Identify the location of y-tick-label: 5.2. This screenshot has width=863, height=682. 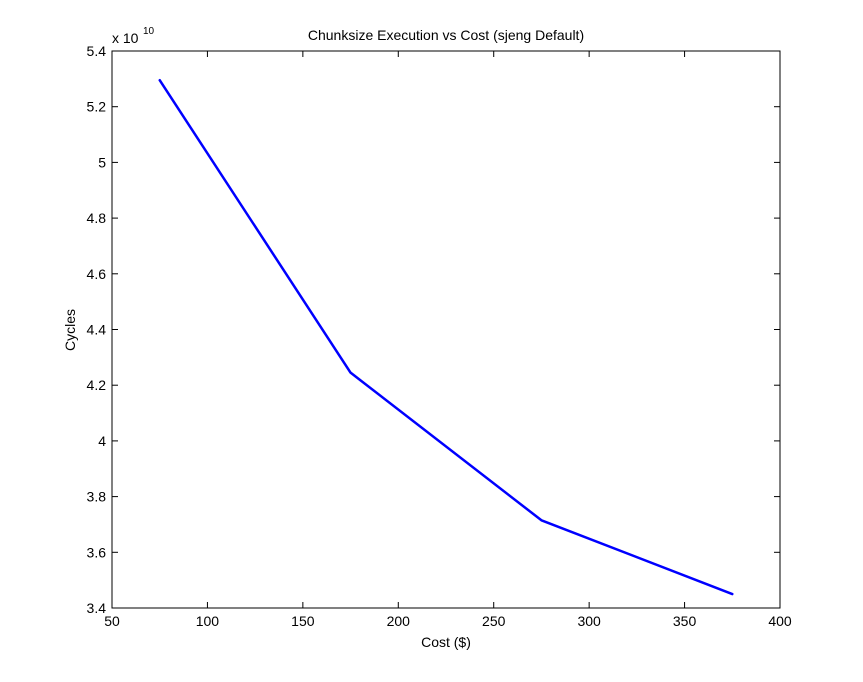
(97, 107).